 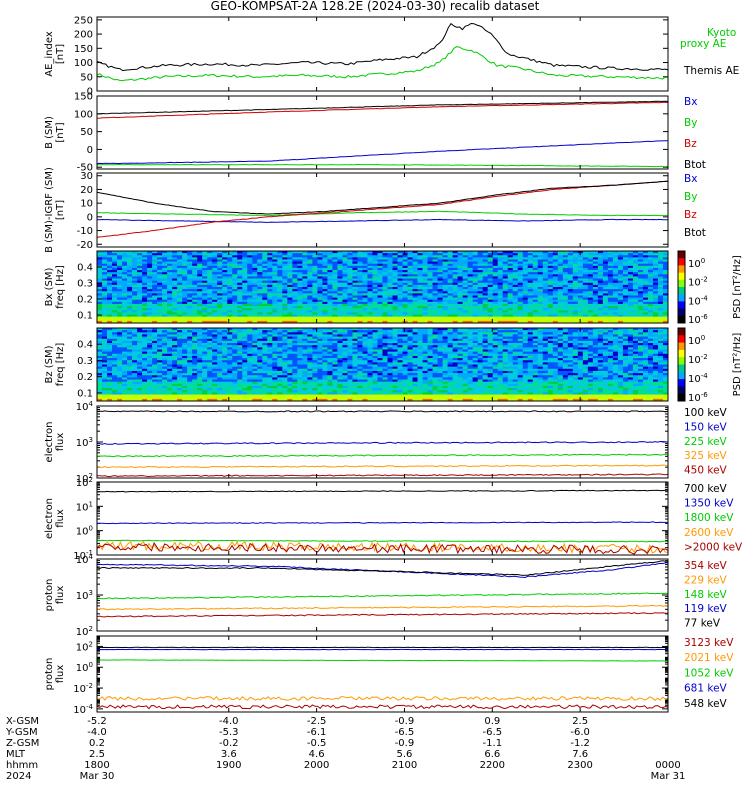 I want to click on y-tick-label: 20, so click(x=86, y=190).